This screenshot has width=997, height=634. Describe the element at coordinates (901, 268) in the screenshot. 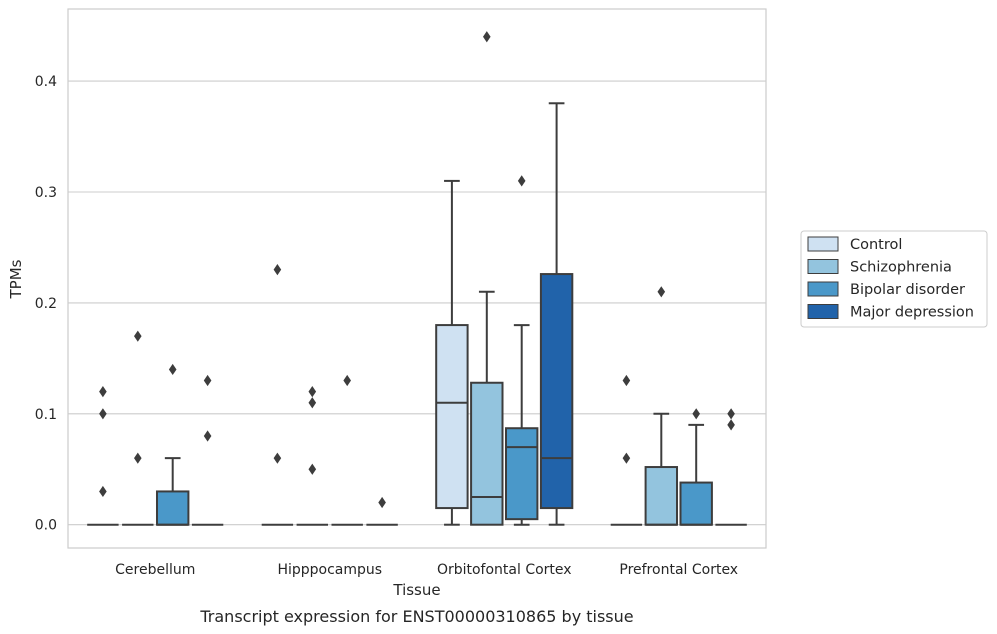

I see `legend-label: Schizophrenia` at that location.